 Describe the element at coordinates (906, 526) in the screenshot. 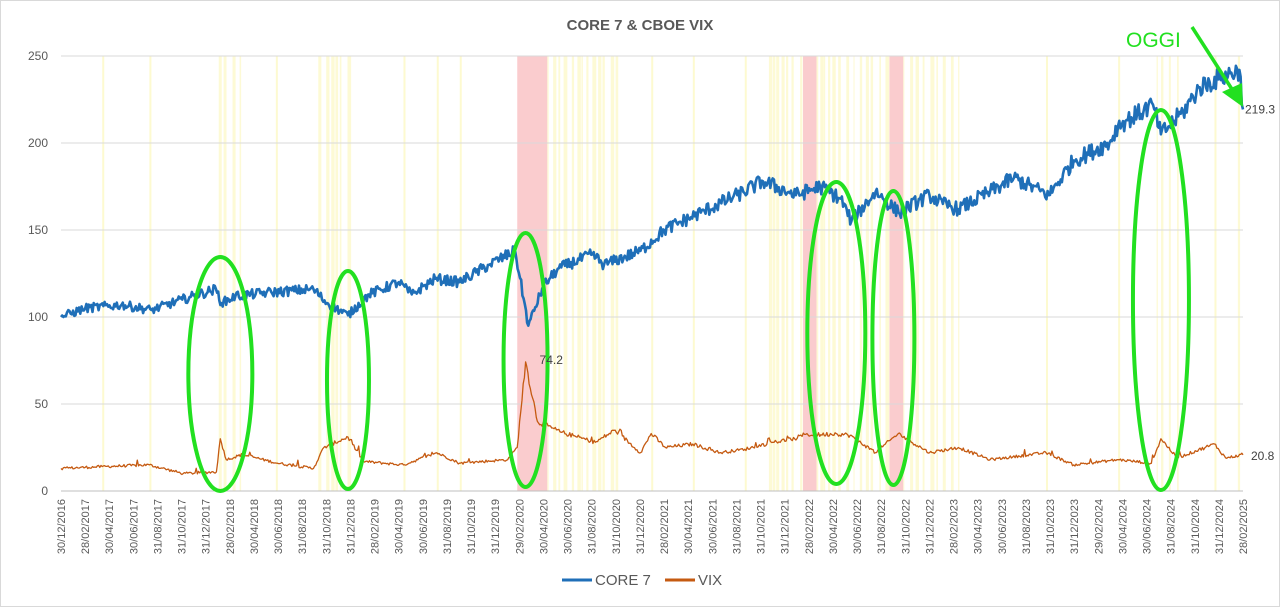

I see `x-tick-label: 31/10/2022` at that location.